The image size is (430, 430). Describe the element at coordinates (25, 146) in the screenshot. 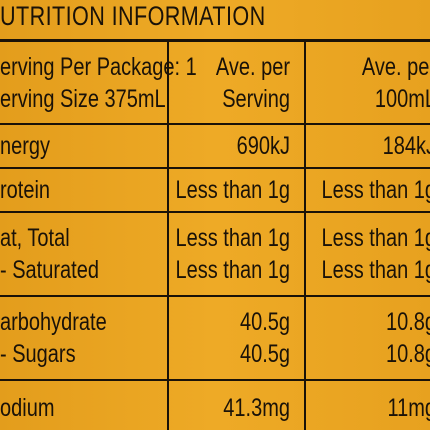

I see `row-label: nergy` at that location.